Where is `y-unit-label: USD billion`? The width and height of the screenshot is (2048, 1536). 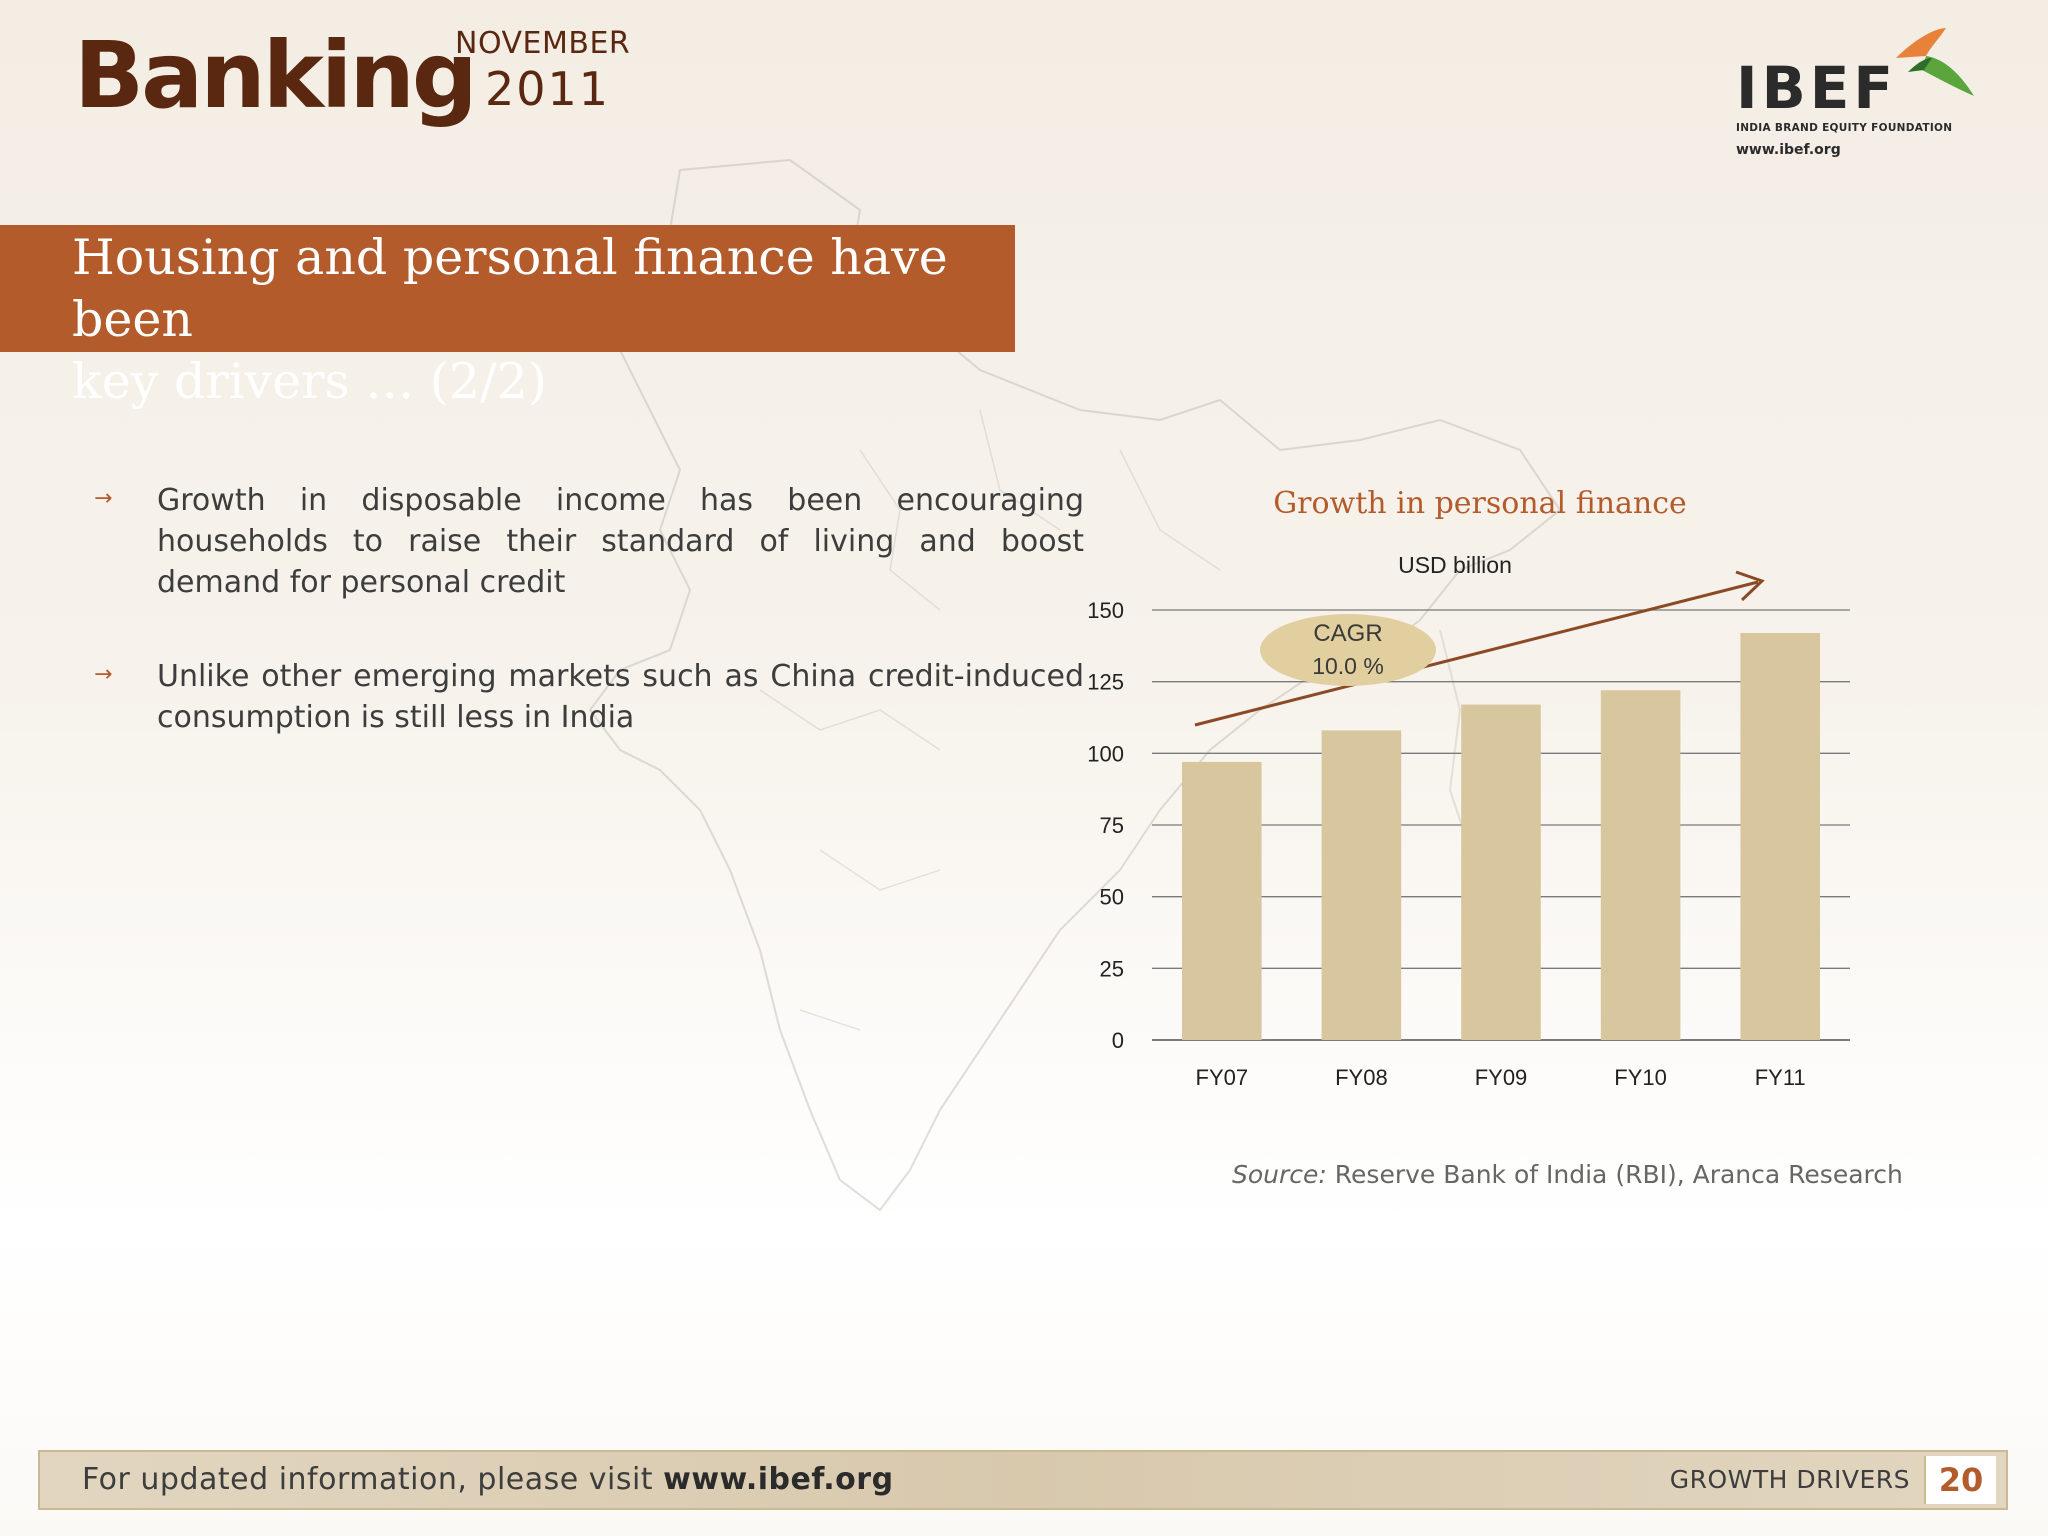 y-unit-label: USD billion is located at coordinates (1455, 565).